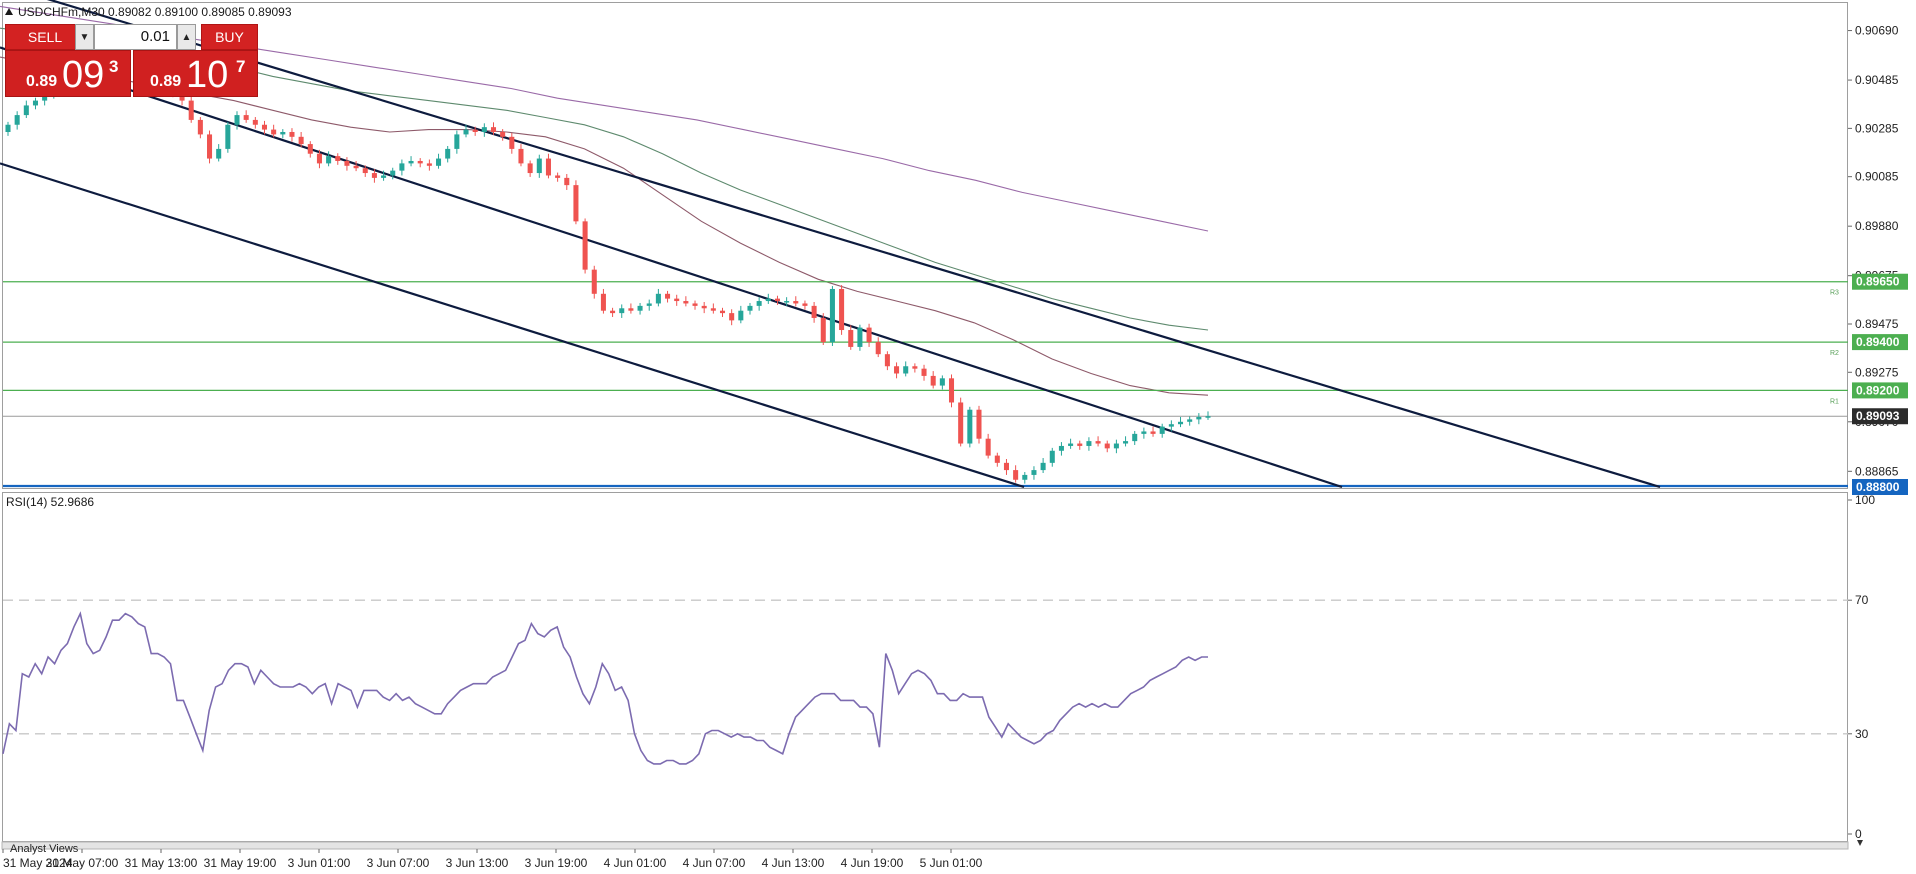 The image size is (1916, 874). What do you see at coordinates (1877, 31) in the screenshot?
I see `y-tick-label: 0.90690` at bounding box center [1877, 31].